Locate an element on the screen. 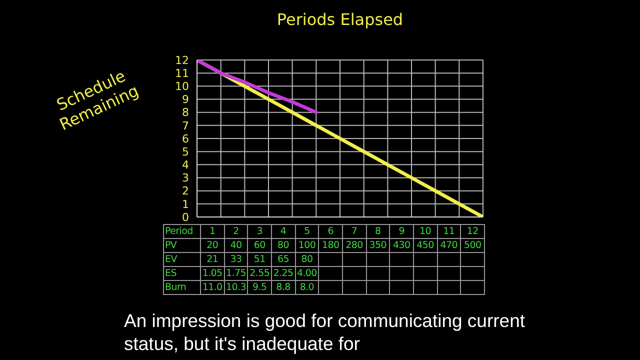 Image resolution: width=640 pixels, height=360 pixels. y-tick-label: 6 is located at coordinates (185, 139).